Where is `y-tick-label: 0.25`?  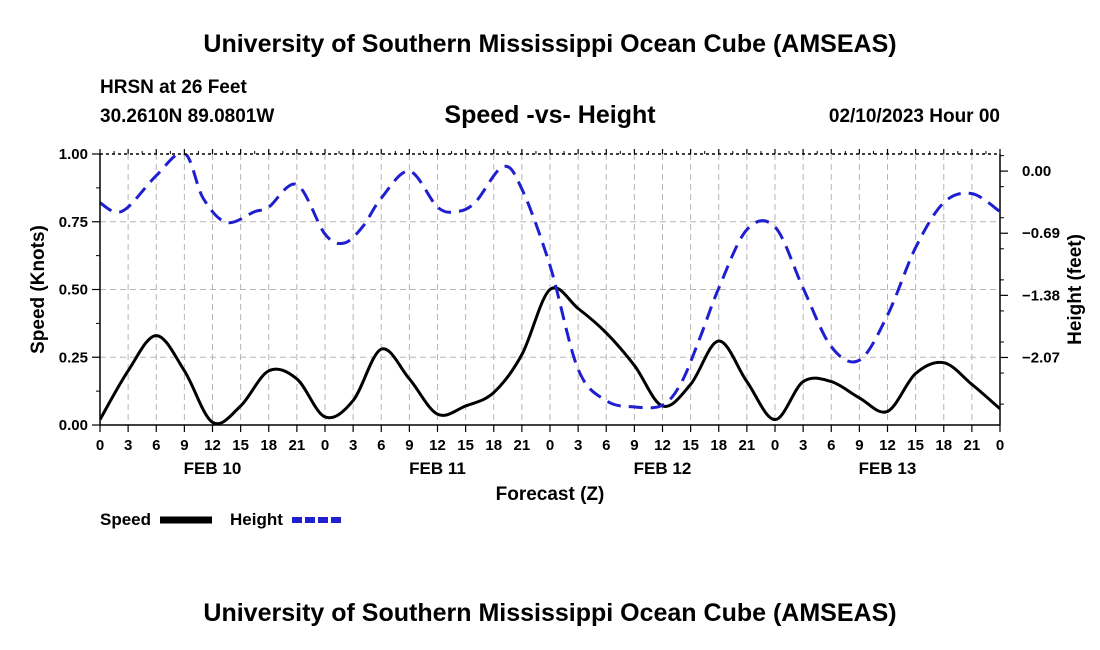 y-tick-label: 0.25 is located at coordinates (73, 357).